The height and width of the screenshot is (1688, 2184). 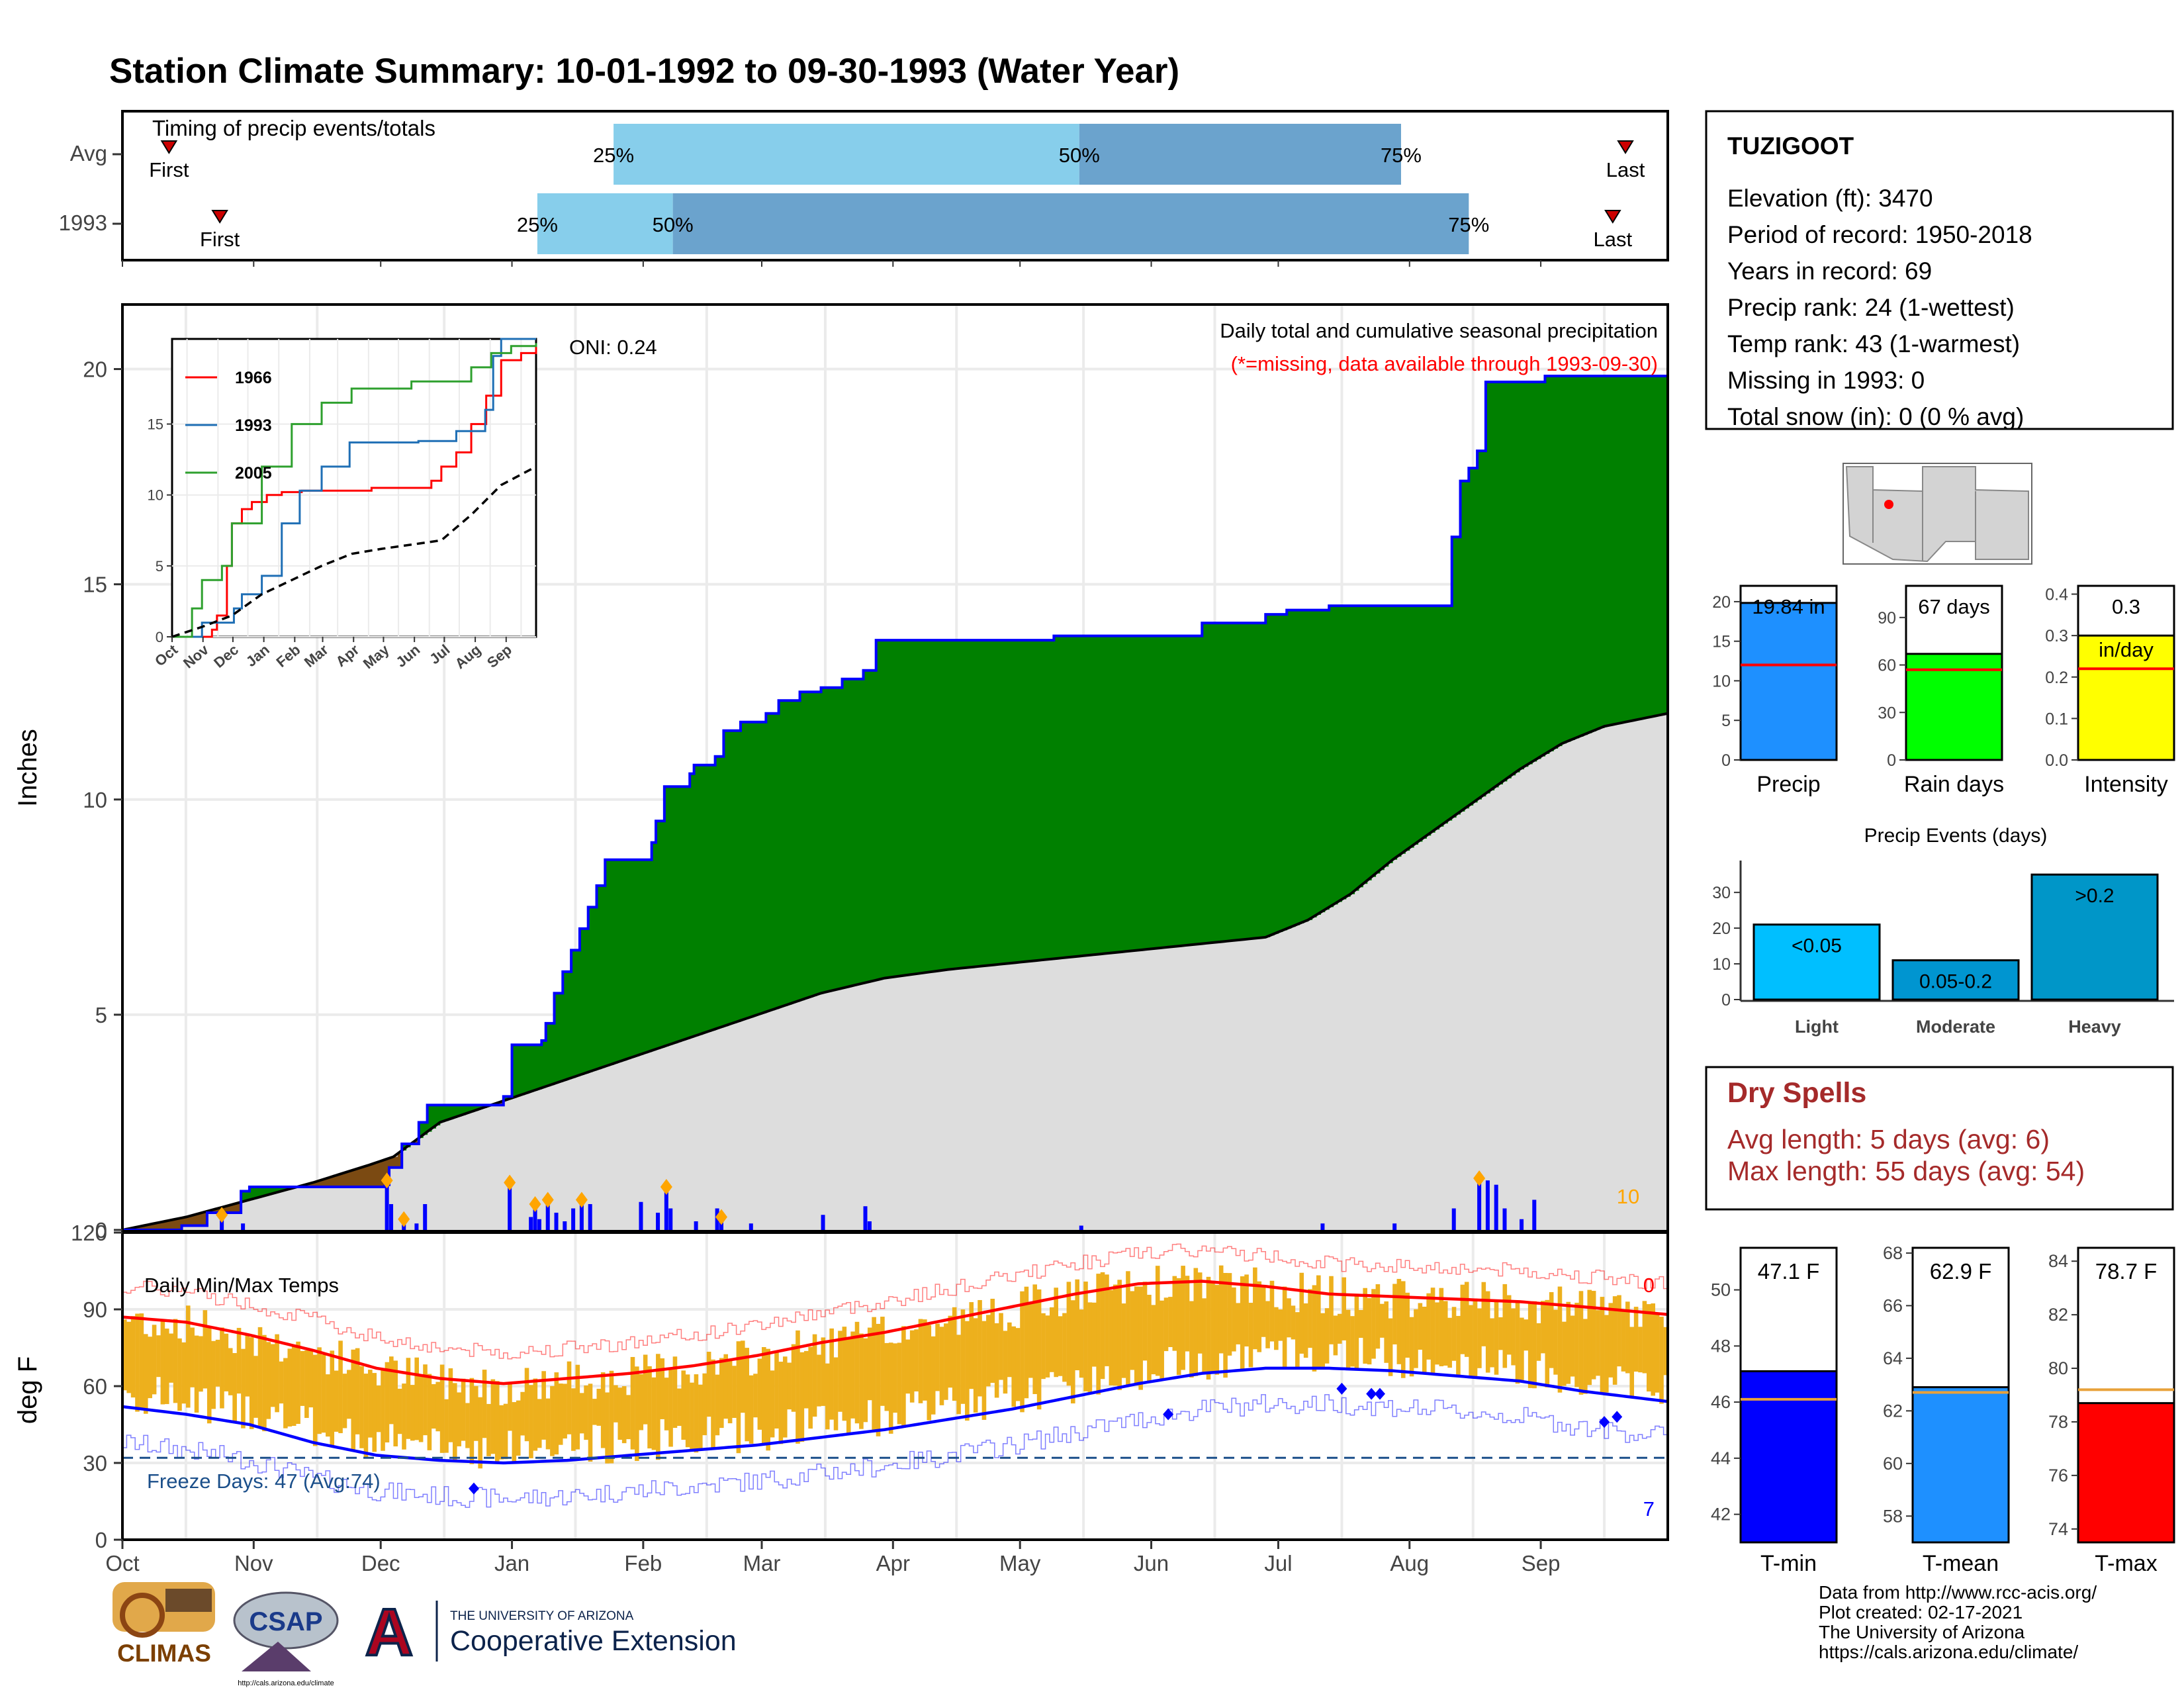 I want to click on csap-logo-text: CSAP, so click(x=285, y=1621).